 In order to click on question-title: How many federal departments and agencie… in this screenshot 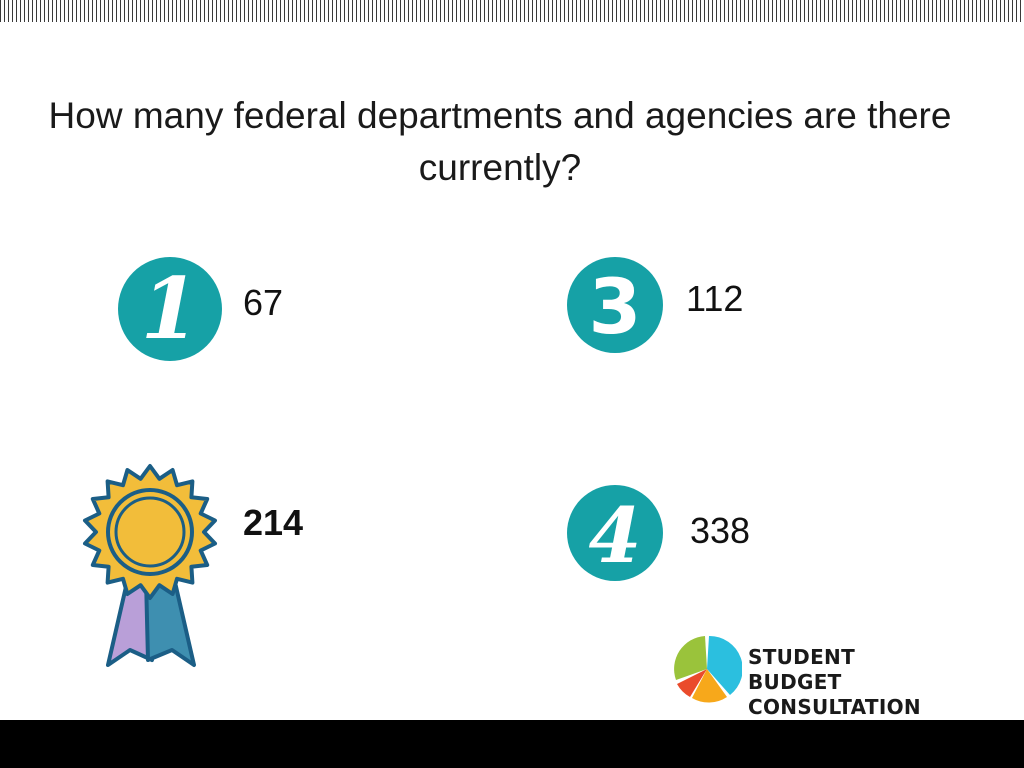, I will do `click(500, 141)`.